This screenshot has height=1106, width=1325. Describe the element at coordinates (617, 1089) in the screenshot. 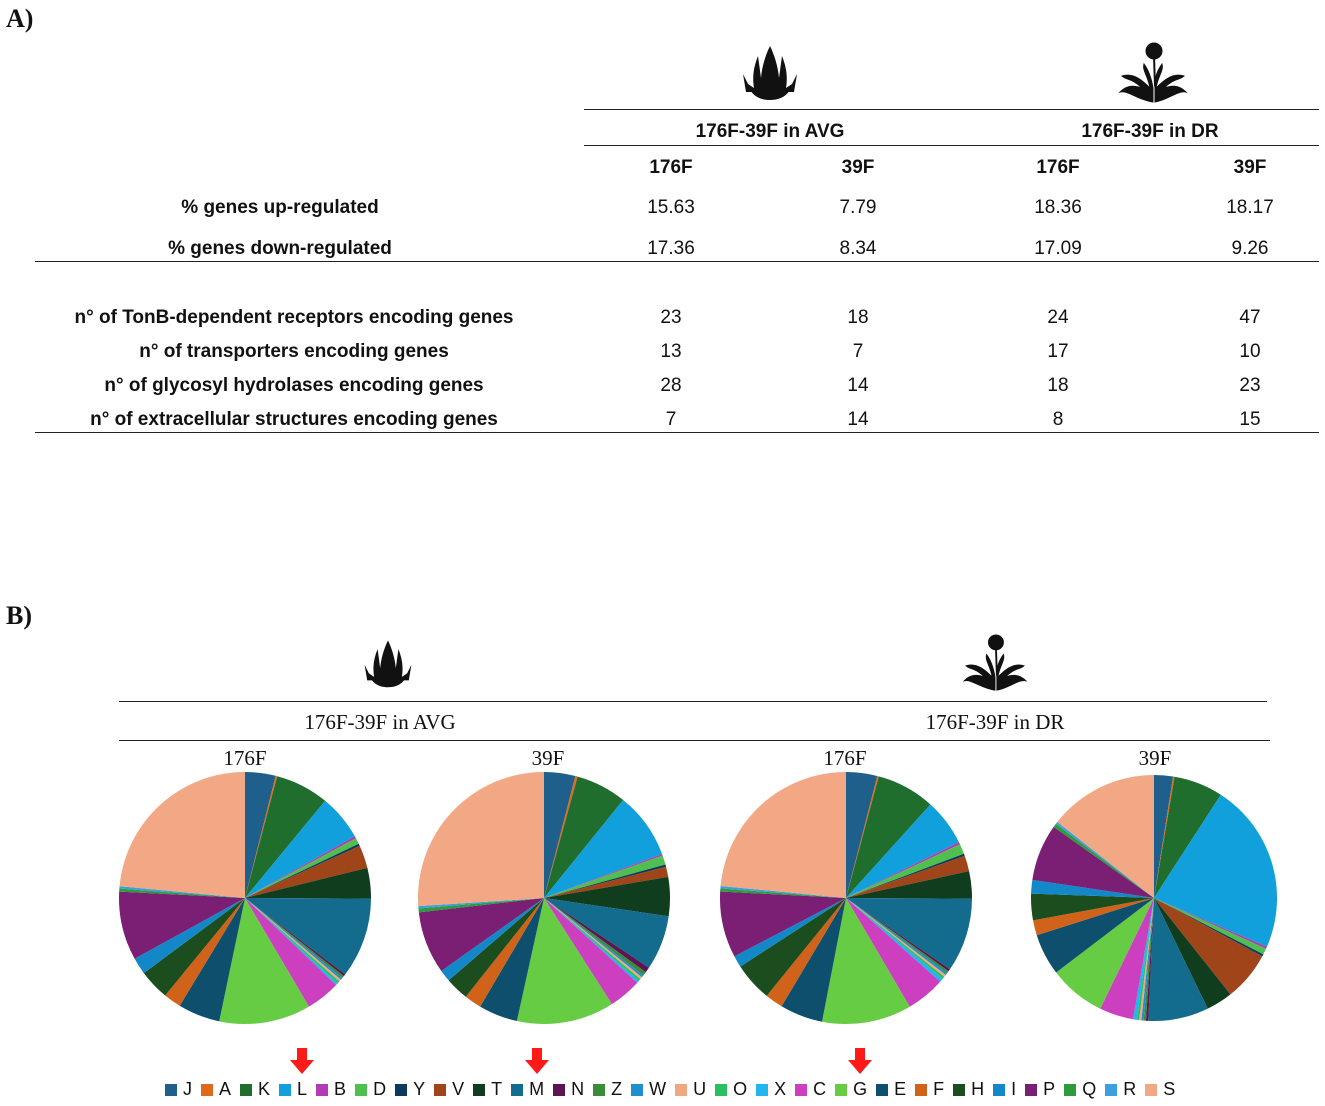

I see `legend-label: Z` at that location.